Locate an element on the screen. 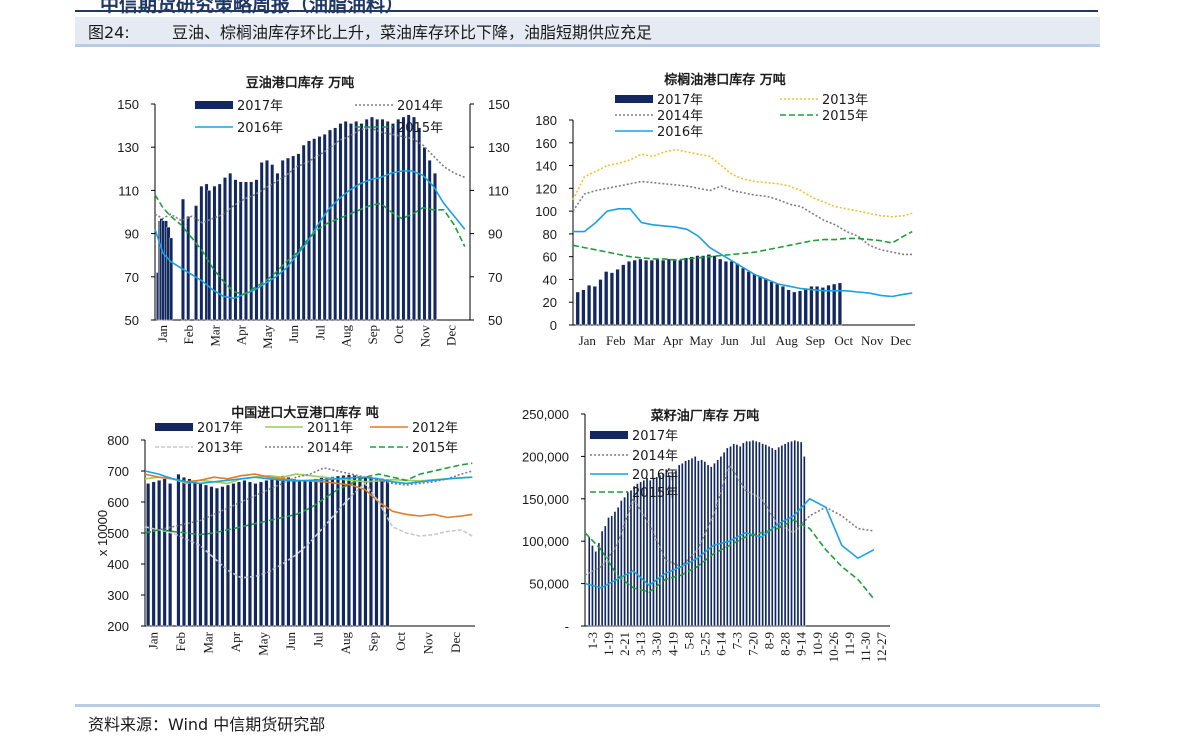 This screenshot has width=1191, height=750. y-tick-label: 80 is located at coordinates (550, 234).